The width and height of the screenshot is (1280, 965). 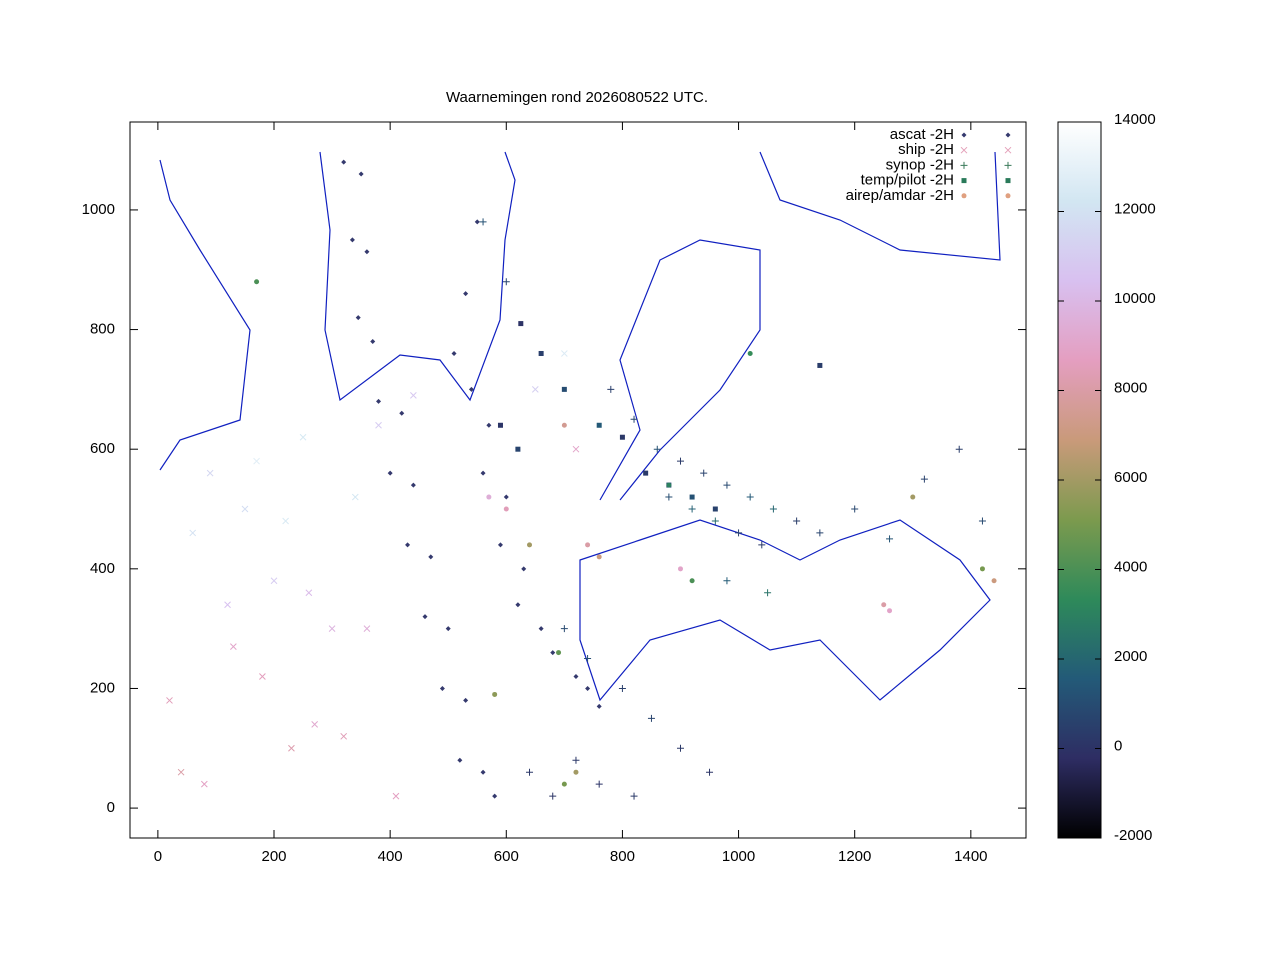 I want to click on y-tick-label: 200, so click(x=102, y=687).